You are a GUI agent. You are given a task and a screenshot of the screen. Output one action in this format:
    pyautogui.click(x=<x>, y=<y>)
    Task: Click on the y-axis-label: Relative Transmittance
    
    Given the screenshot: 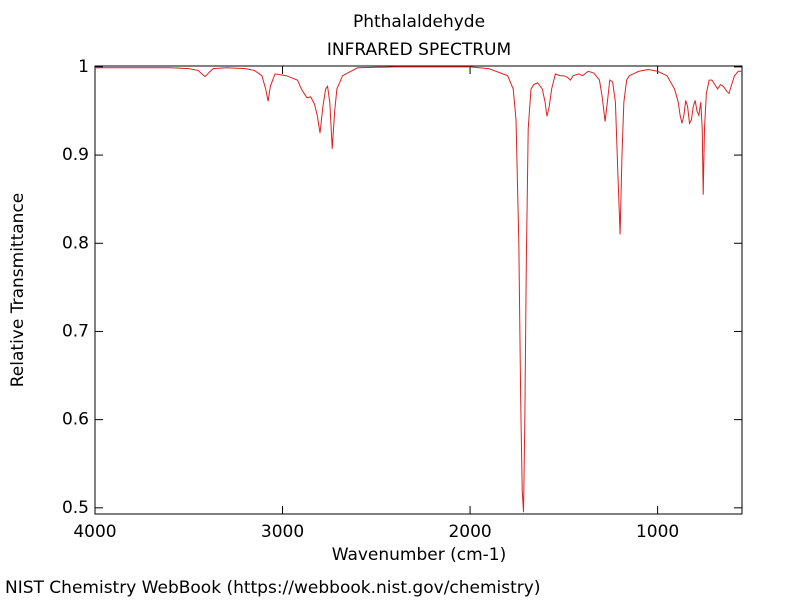 What is the action you would take?
    pyautogui.click(x=18, y=290)
    